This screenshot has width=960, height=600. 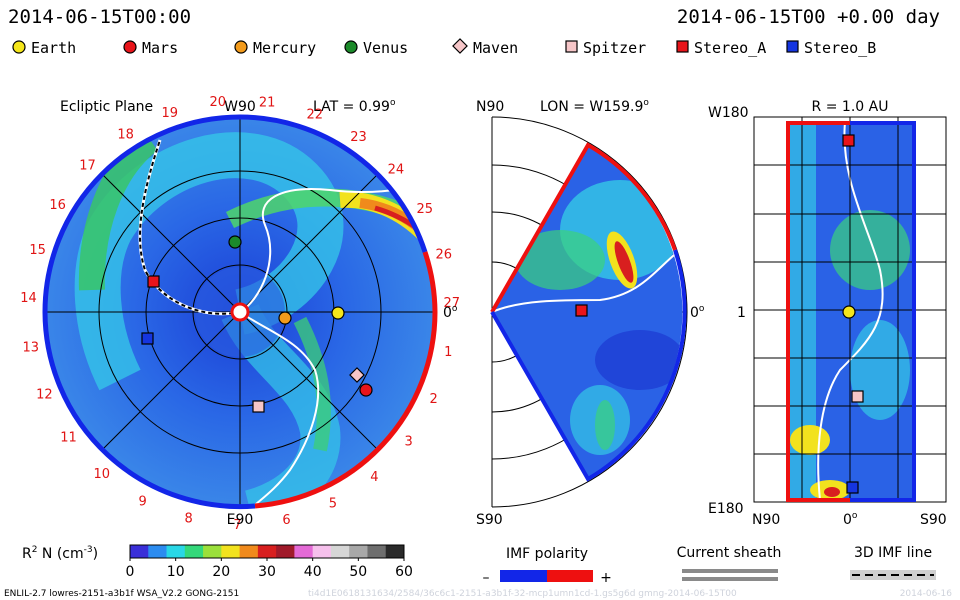 What do you see at coordinates (486, 578) in the screenshot?
I see `imf-minus: –` at bounding box center [486, 578].